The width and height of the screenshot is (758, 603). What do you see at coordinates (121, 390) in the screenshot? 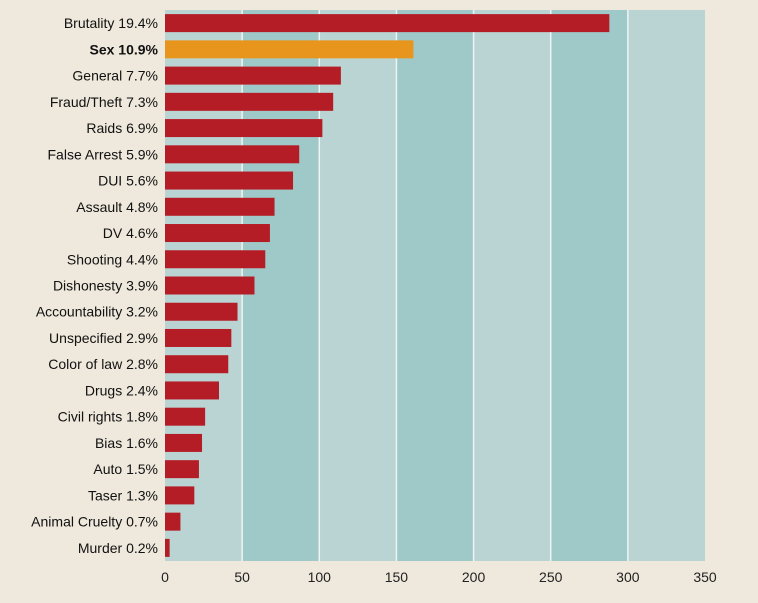
I see `category-label-14: Drugs 2.4%` at bounding box center [121, 390].